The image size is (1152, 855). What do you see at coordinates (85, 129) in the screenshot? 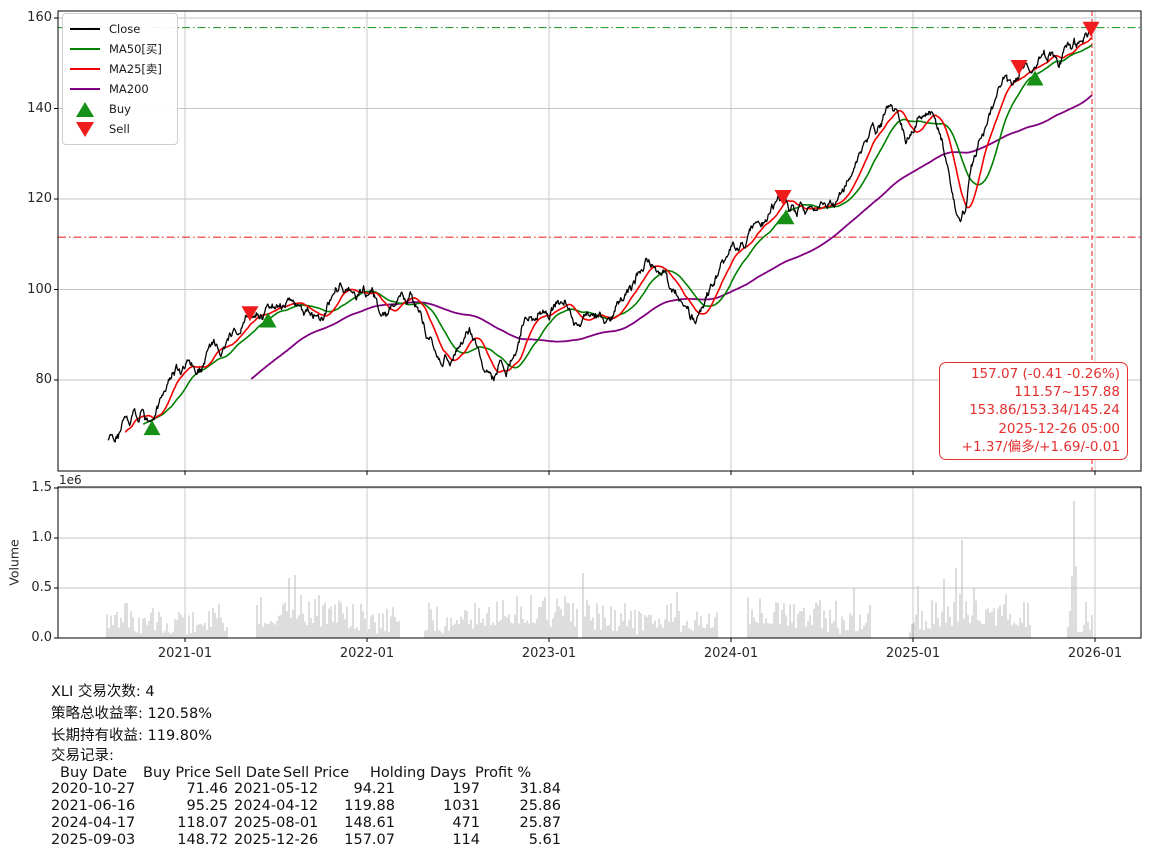
I see `sell-triangle-icon` at bounding box center [85, 129].